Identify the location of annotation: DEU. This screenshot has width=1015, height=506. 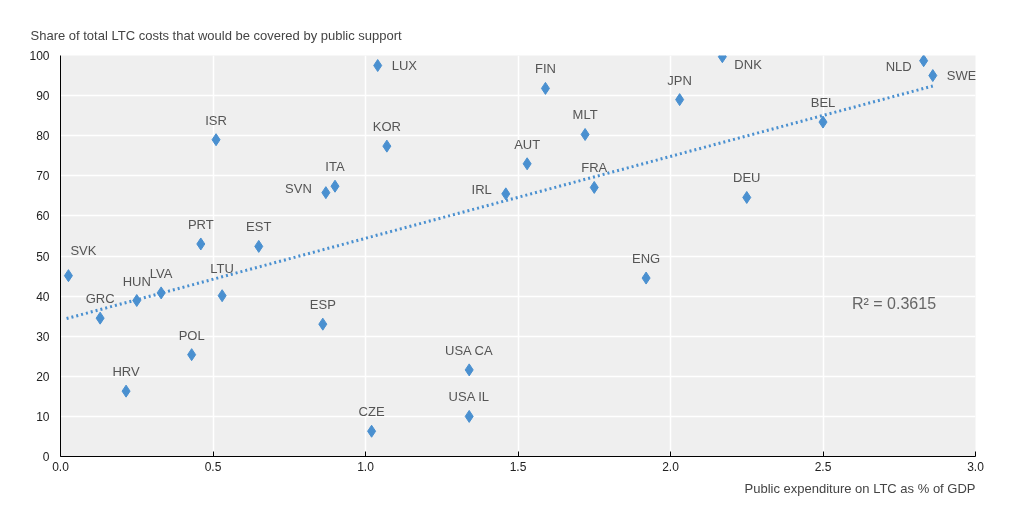
(747, 178).